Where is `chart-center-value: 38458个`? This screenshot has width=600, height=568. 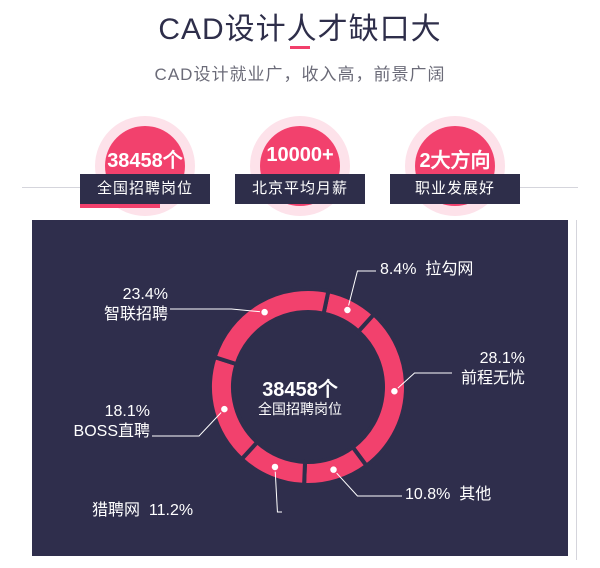
chart-center-value: 38458个 is located at coordinates (300, 390).